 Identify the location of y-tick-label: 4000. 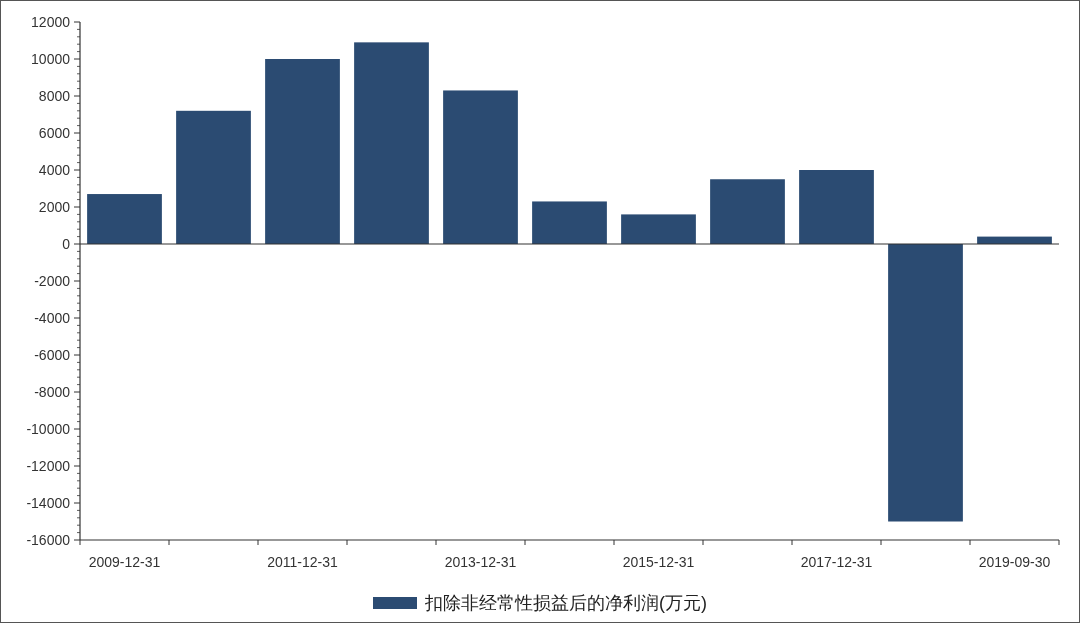
(54, 170).